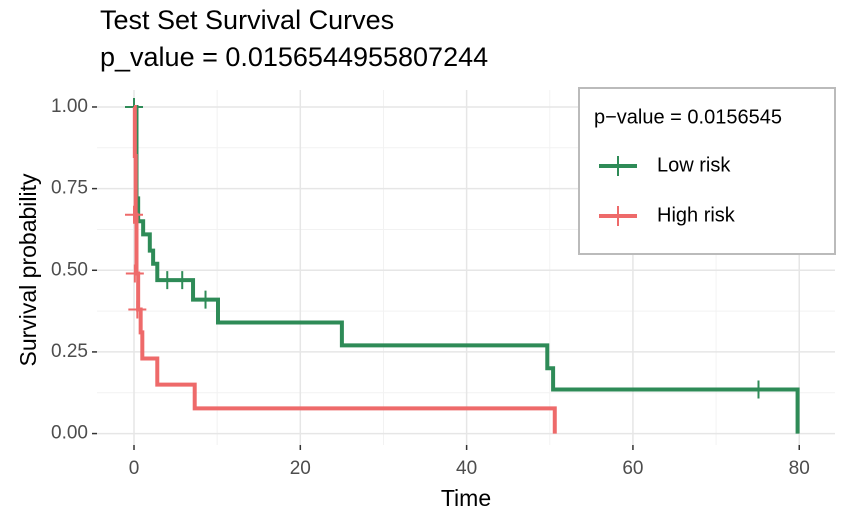 The image size is (848, 530). What do you see at coordinates (247, 20) in the screenshot?
I see `chart-title: Test Set Survival Curves` at bounding box center [247, 20].